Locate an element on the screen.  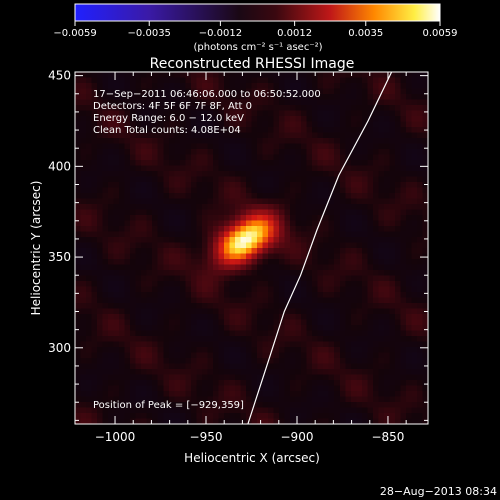
colorbar-tick-label: 0.0059 is located at coordinates (440, 33).